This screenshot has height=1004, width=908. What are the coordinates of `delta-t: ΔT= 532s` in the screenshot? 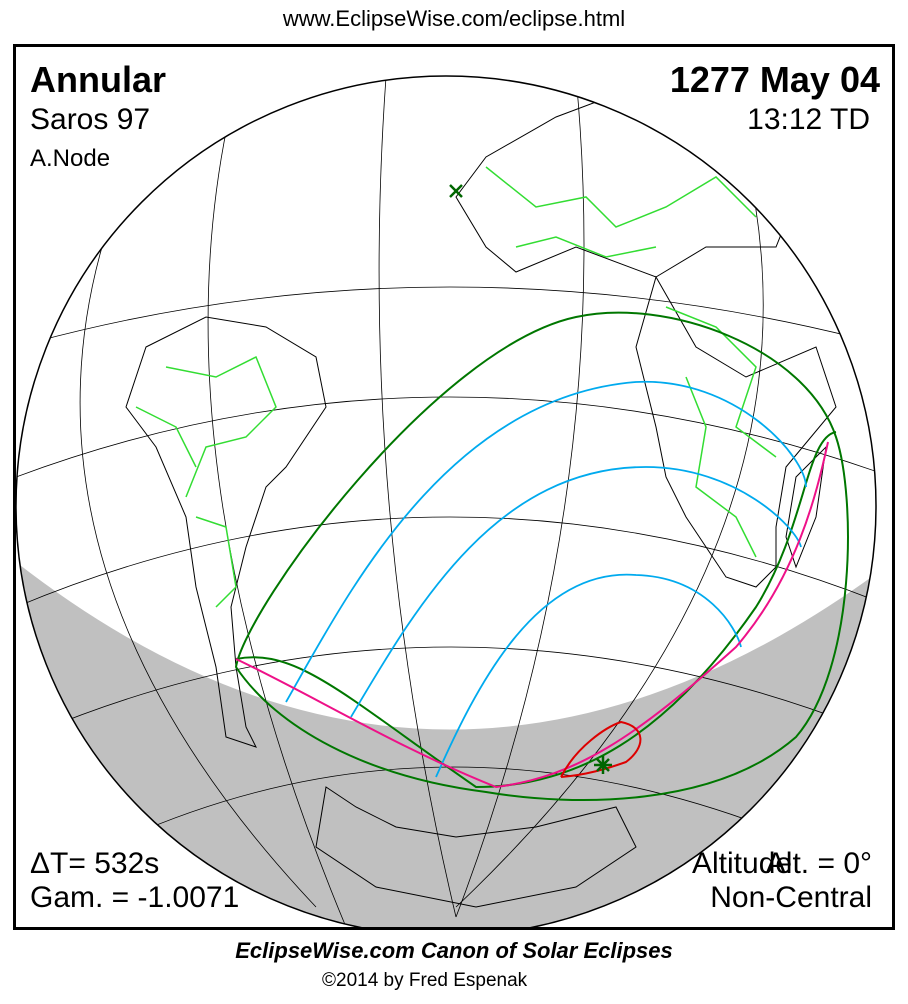 It's located at (95, 863).